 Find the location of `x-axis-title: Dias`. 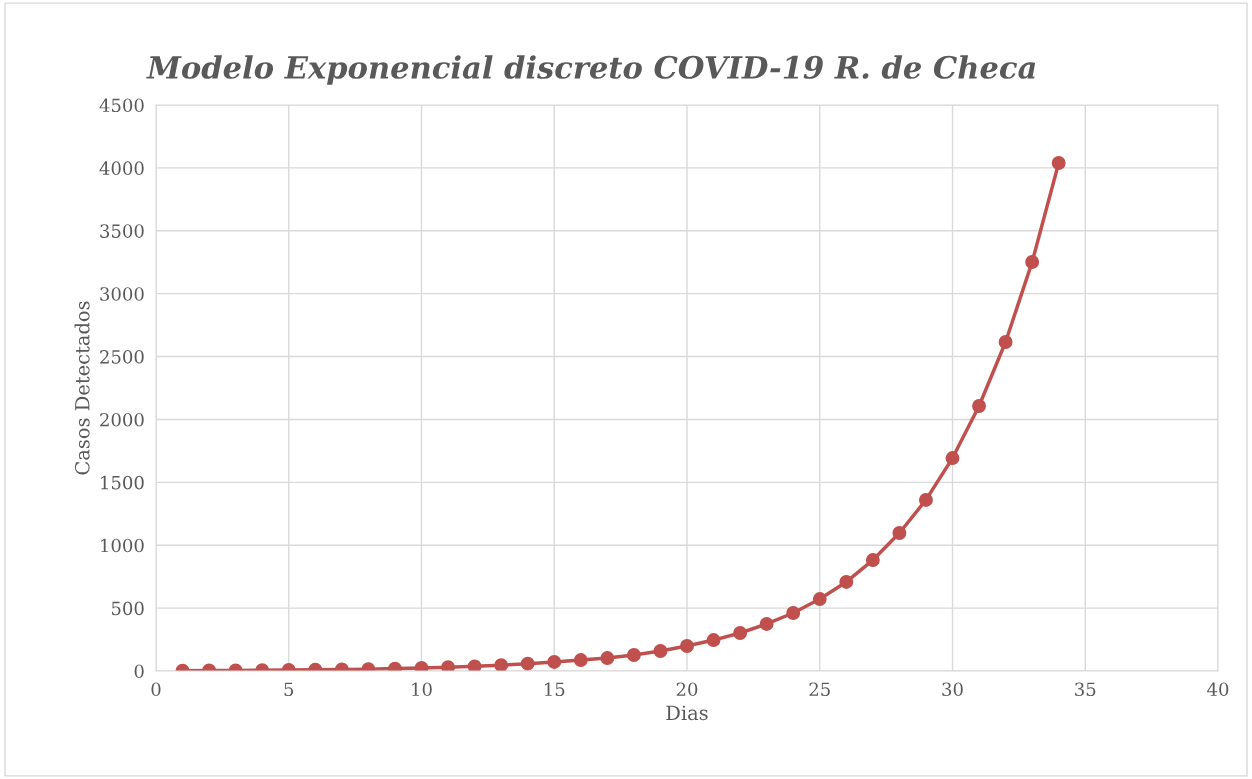

x-axis-title: Dias is located at coordinates (687, 713).